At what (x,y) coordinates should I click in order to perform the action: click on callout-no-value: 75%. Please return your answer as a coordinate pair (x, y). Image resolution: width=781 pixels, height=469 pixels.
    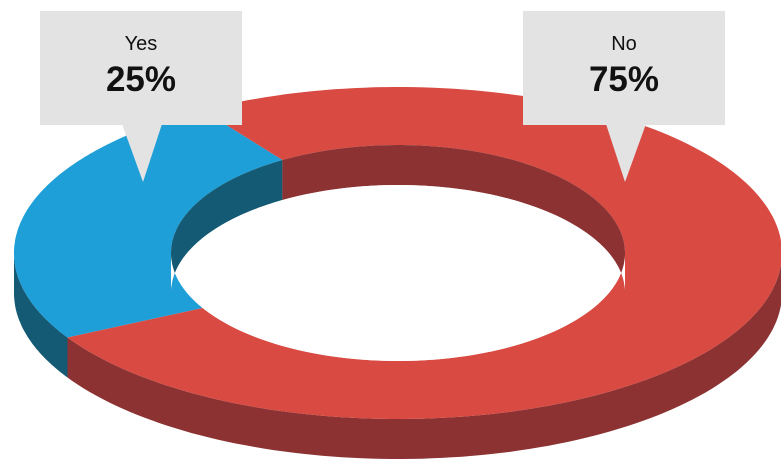
    Looking at the image, I should click on (624, 79).